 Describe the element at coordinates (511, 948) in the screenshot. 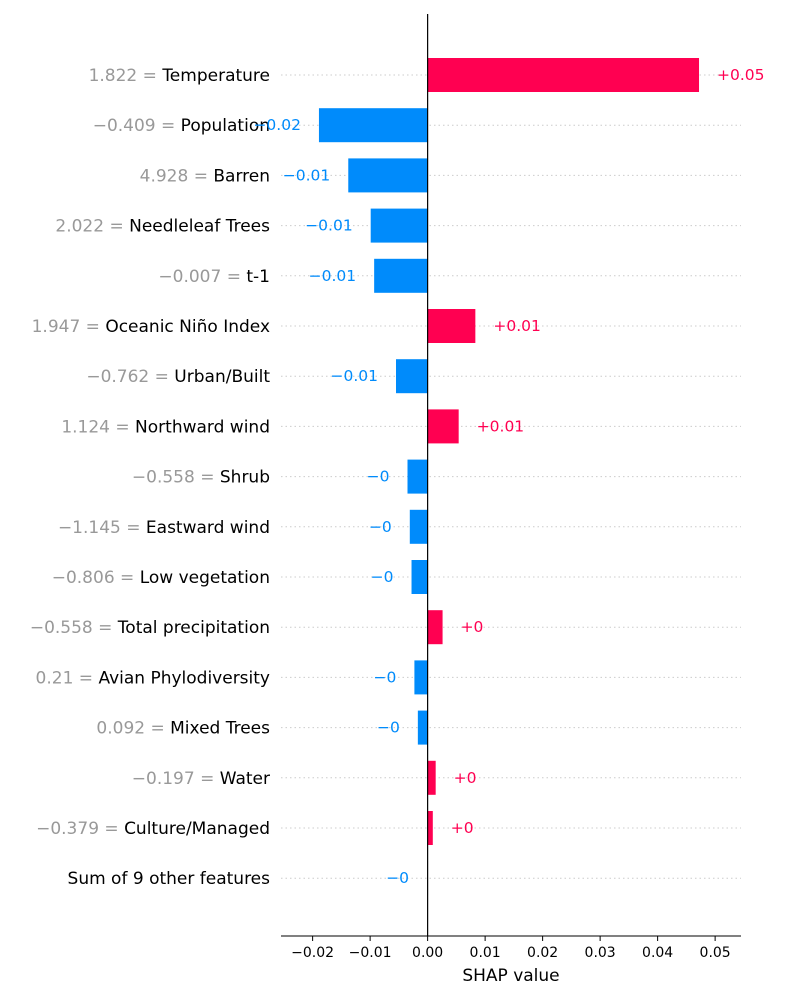

I see `x-axis: −0.02 −0.01 0.00 0.01 0.02 0.03 0.04 0.05` at that location.